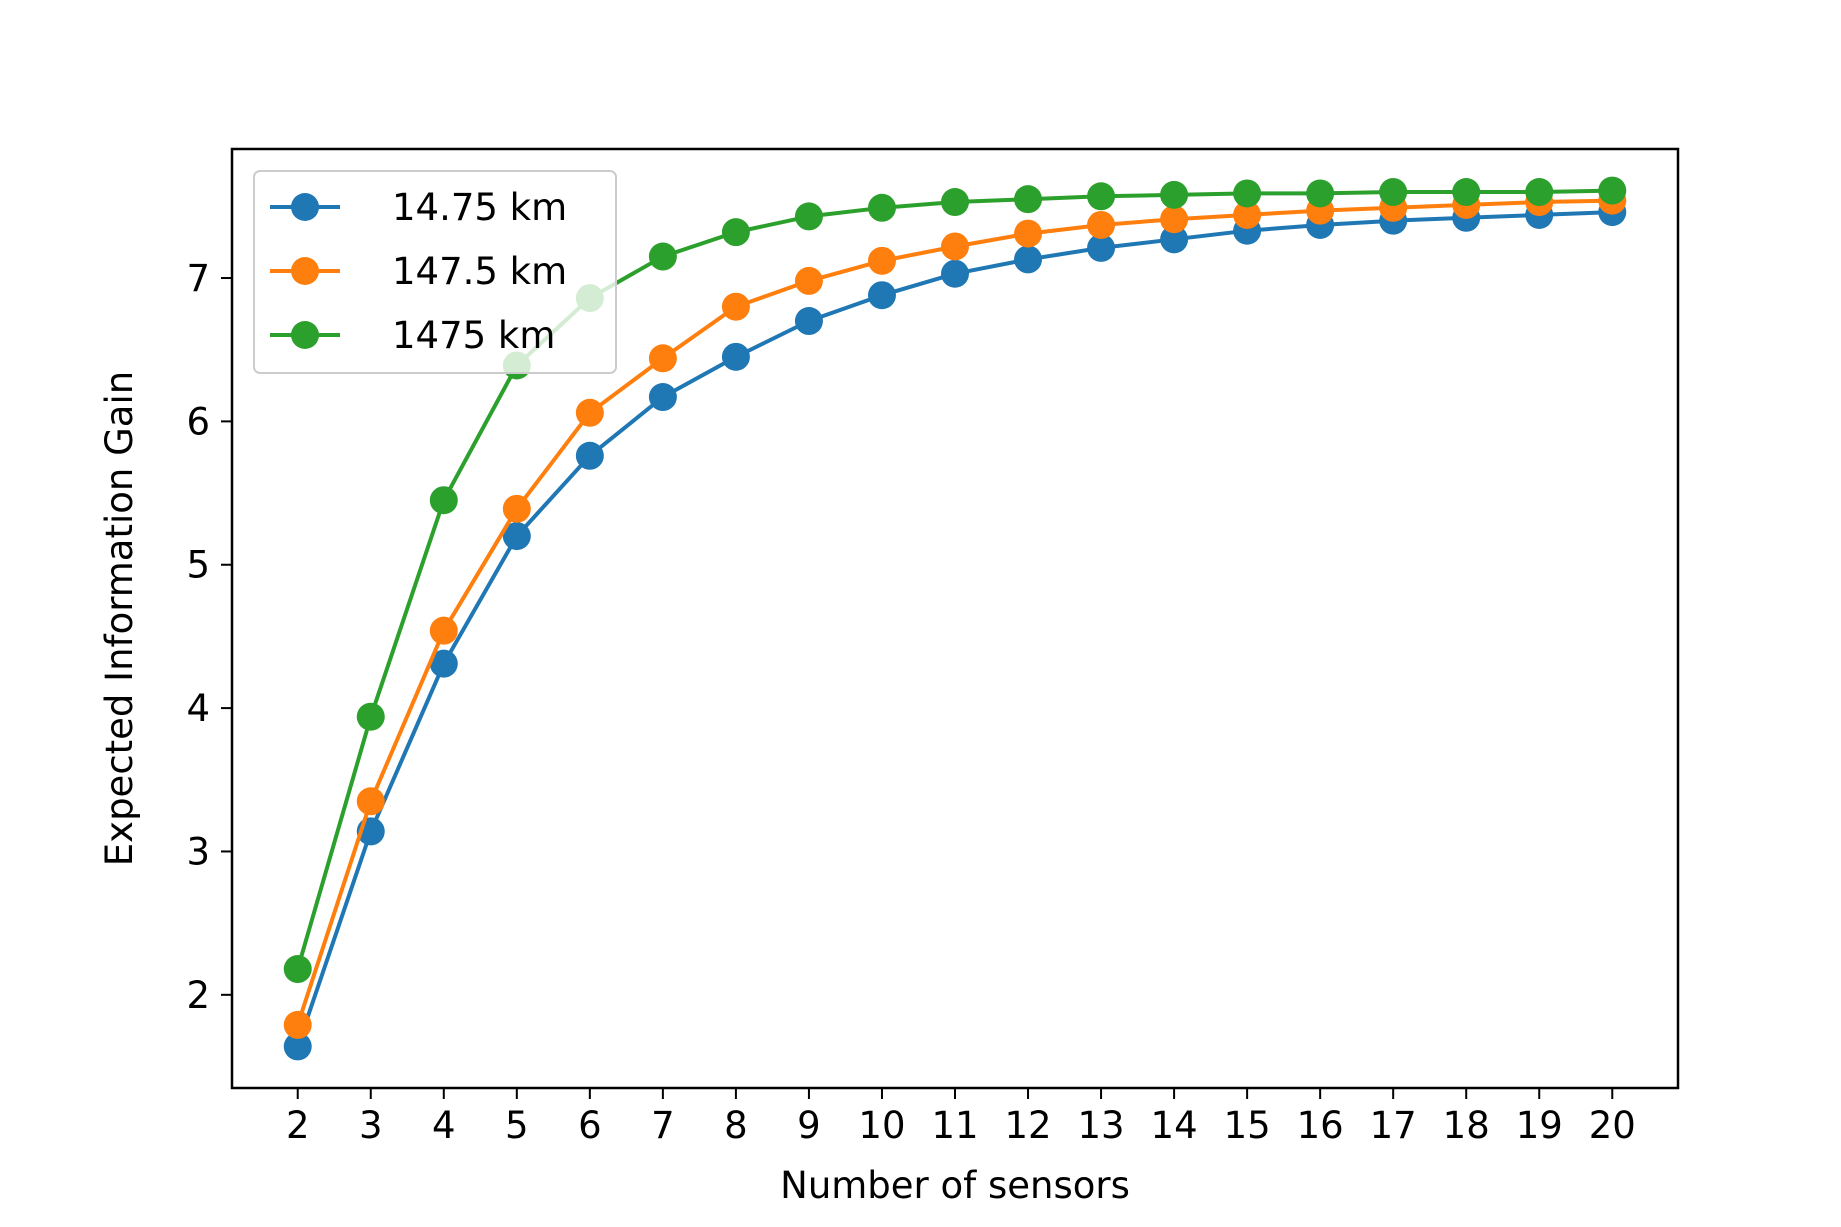 The width and height of the screenshot is (1841, 1227). Describe the element at coordinates (1466, 1125) in the screenshot. I see `x-tick-label: 18` at that location.